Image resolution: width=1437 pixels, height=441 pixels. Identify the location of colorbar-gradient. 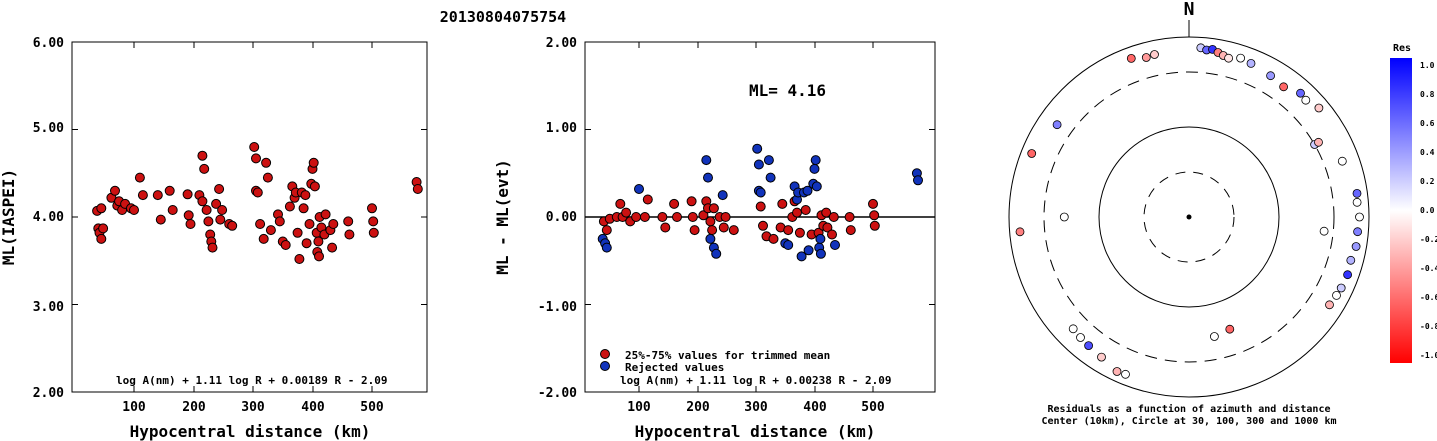
(1401, 210).